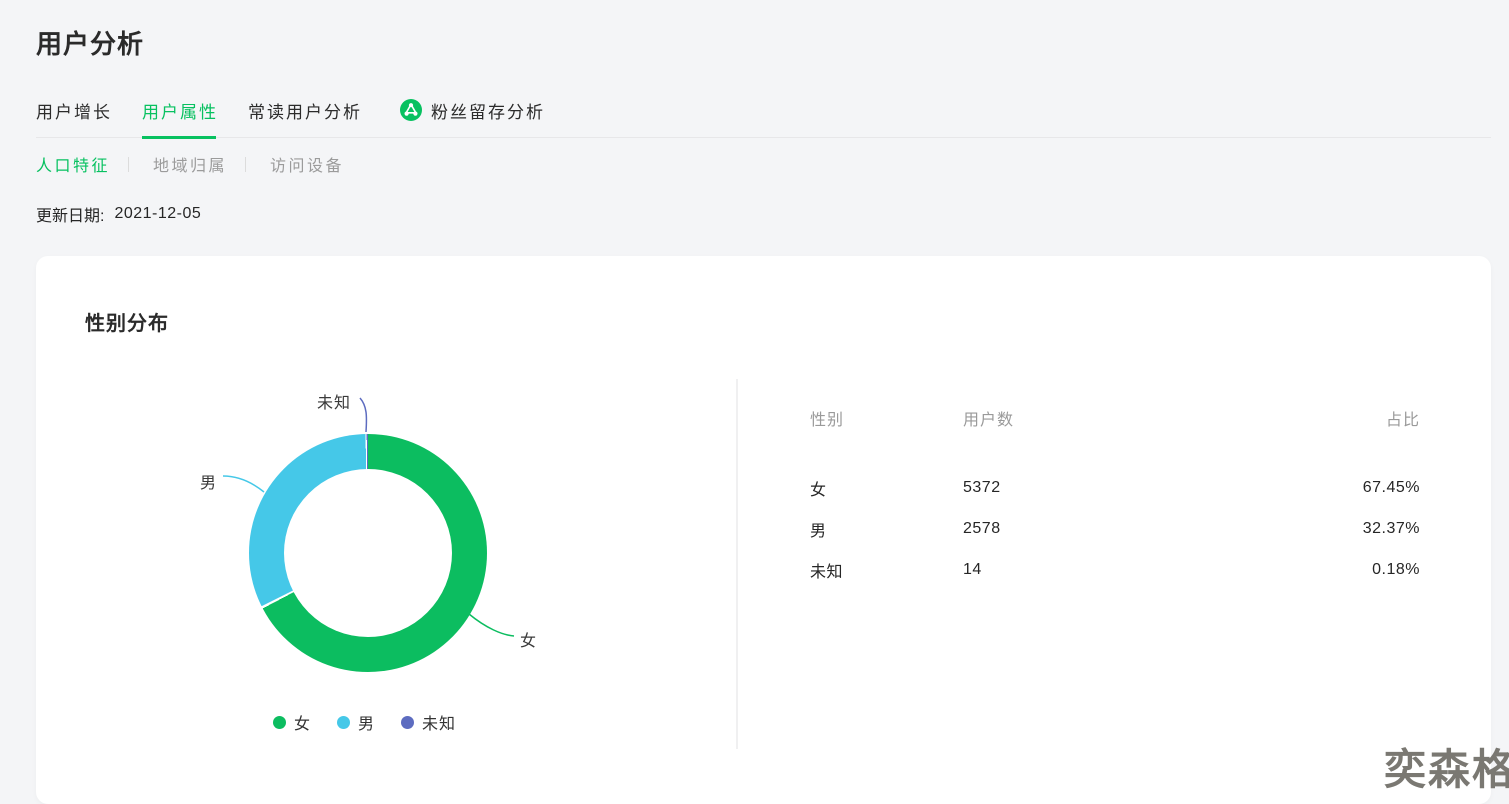  What do you see at coordinates (1446, 769) in the screenshot?
I see `watermark: 奕森格` at bounding box center [1446, 769].